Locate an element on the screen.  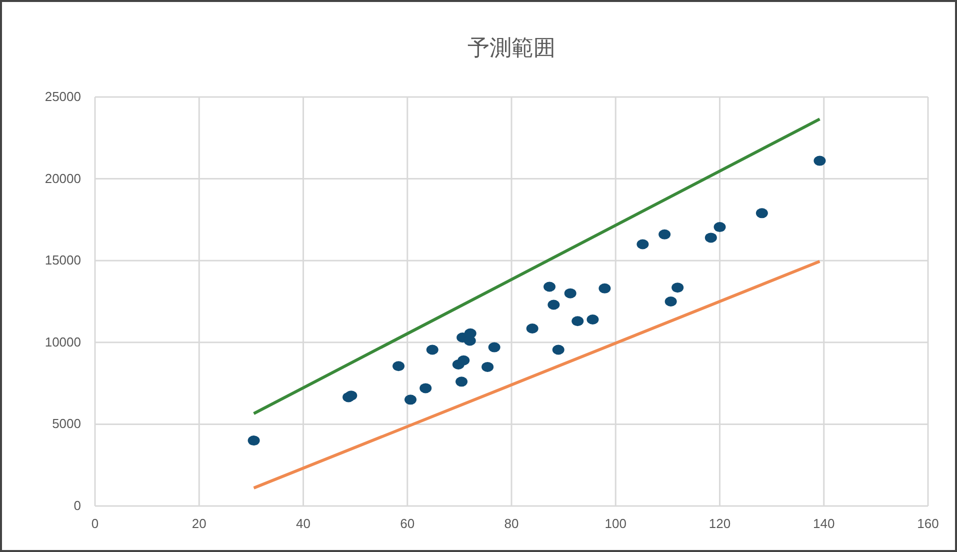
y-tick-label: 10000 is located at coordinates (62, 342).